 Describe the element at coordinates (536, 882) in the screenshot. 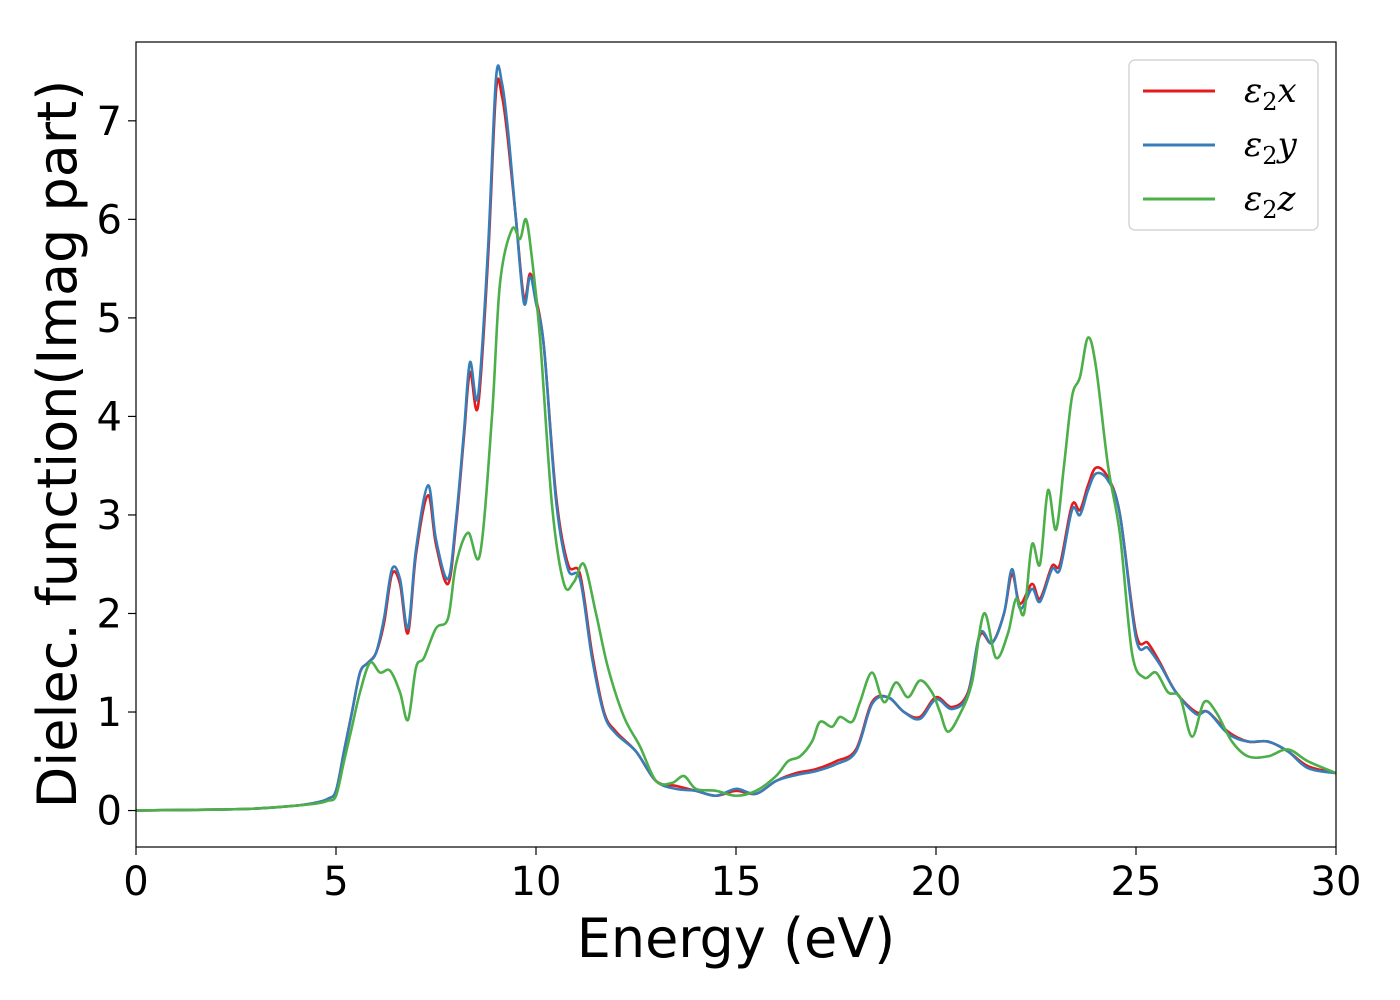

I see `x-tick-label: 10` at that location.